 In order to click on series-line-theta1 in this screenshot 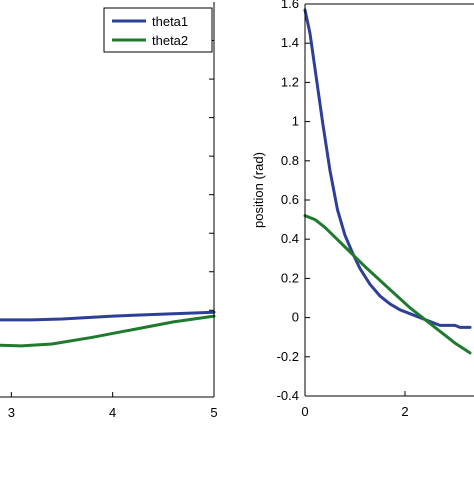, I will do `click(108, 316)`.